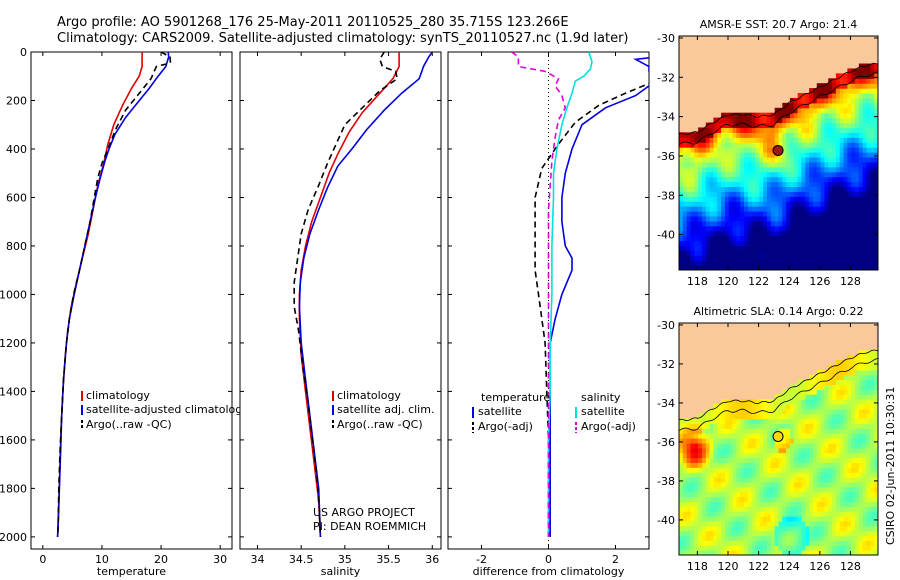  I want to click on x-tick-label: 34.5, so click(301, 559).